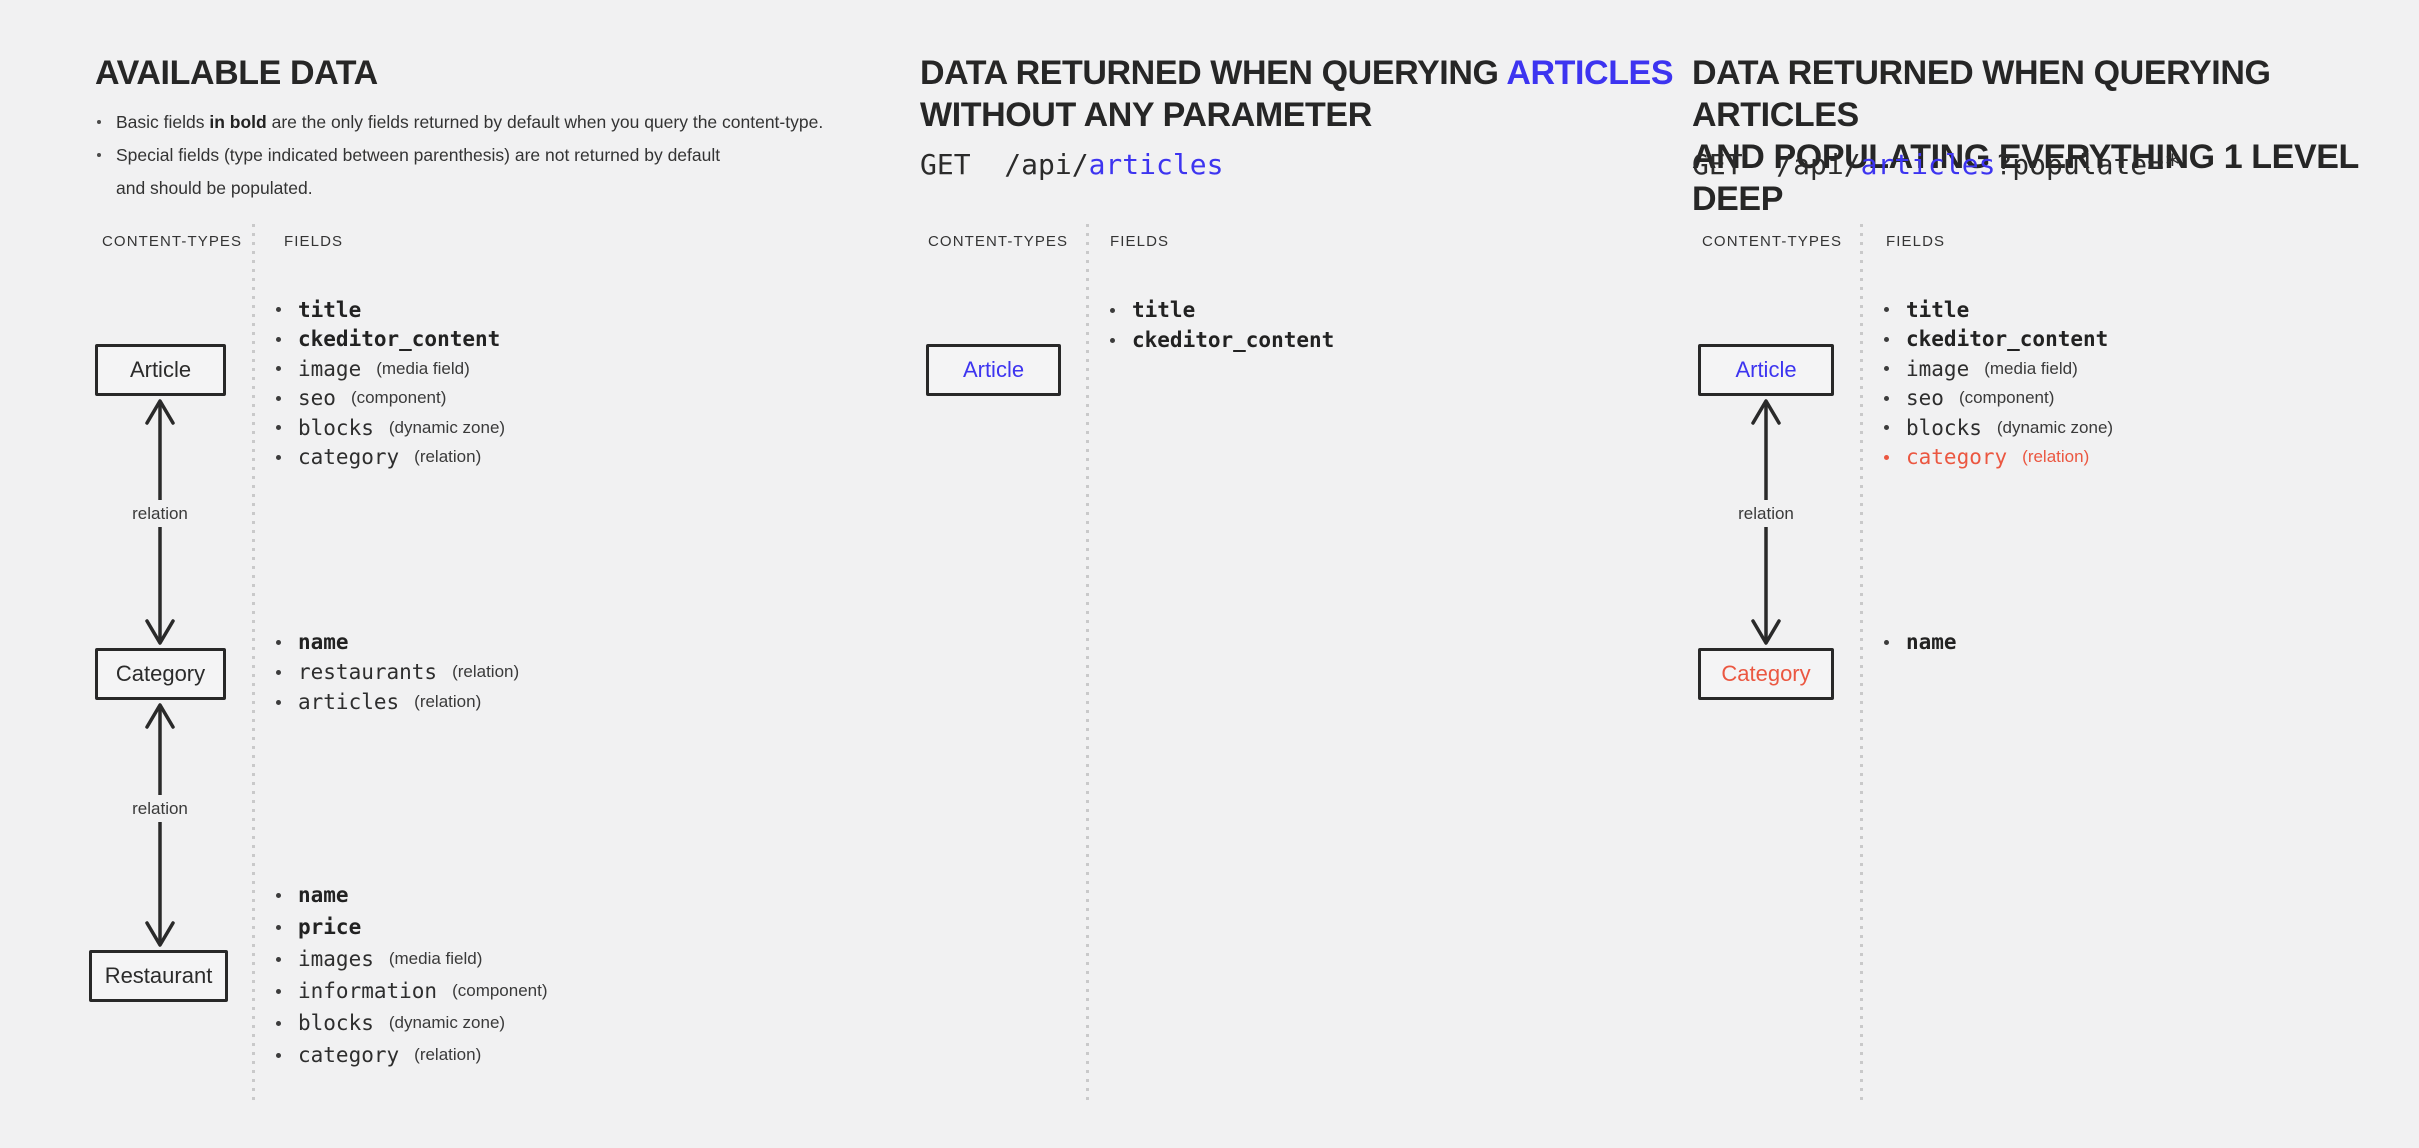  Describe the element at coordinates (158, 975) in the screenshot. I see `node-restaurant-label: Restaurant` at that location.